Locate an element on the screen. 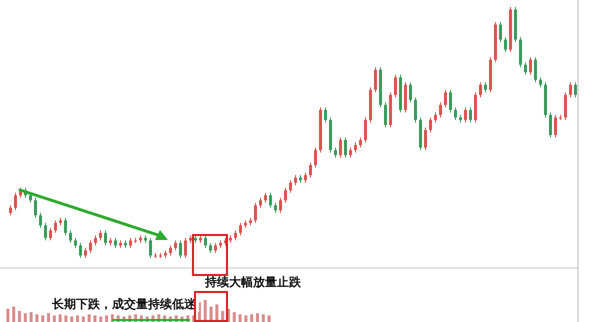 The image size is (600, 322). text: 持续大幅放量止跌 is located at coordinates (253, 282).